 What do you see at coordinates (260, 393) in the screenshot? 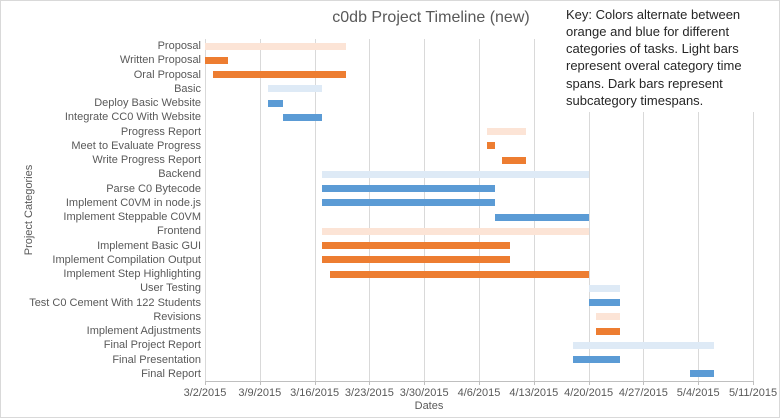
I see `x-tick-label: 3/9/2015` at bounding box center [260, 393].